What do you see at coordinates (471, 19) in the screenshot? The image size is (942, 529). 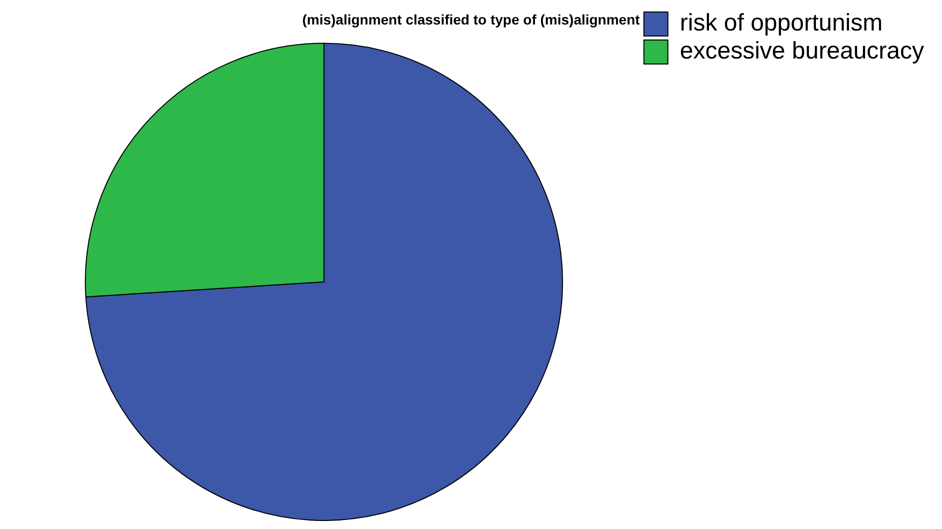 I see `chart-title: (mis)alignment classified to type of (mis)alignment` at bounding box center [471, 19].